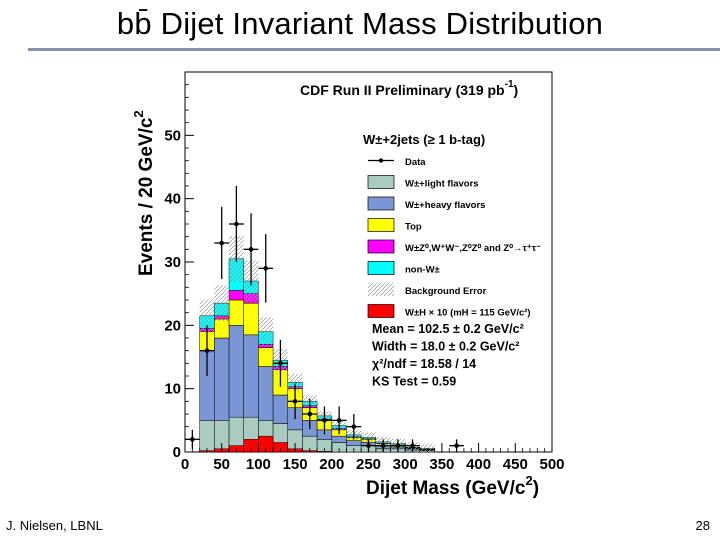 Image resolution: width=720 pixels, height=540 pixels. I want to click on legend-item-light: W±+light flavors, so click(423, 182).